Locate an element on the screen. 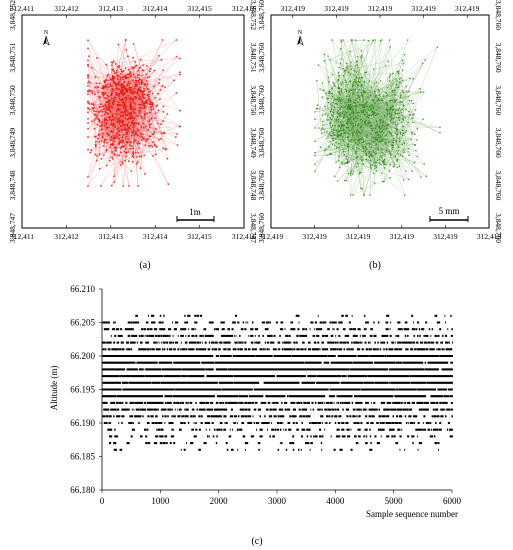 The width and height of the screenshot is (513, 550). x-tick-label-top: 312,419 is located at coordinates (380, 8).